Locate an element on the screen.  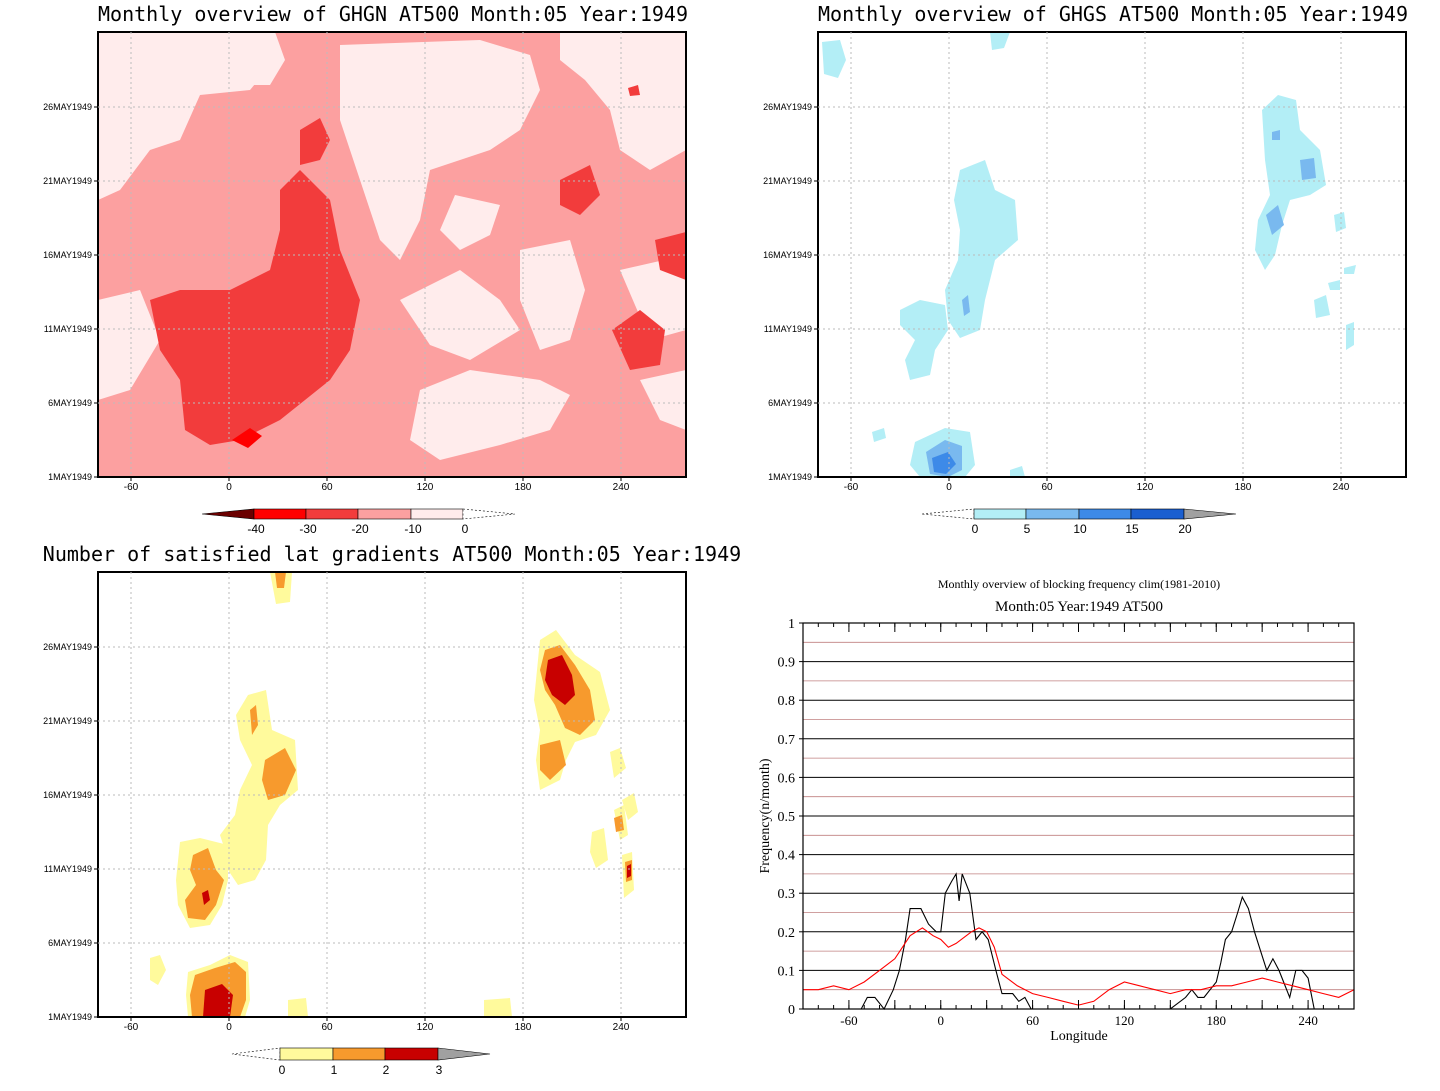
frequency-xtick-label: 0 is located at coordinates (941, 1020).